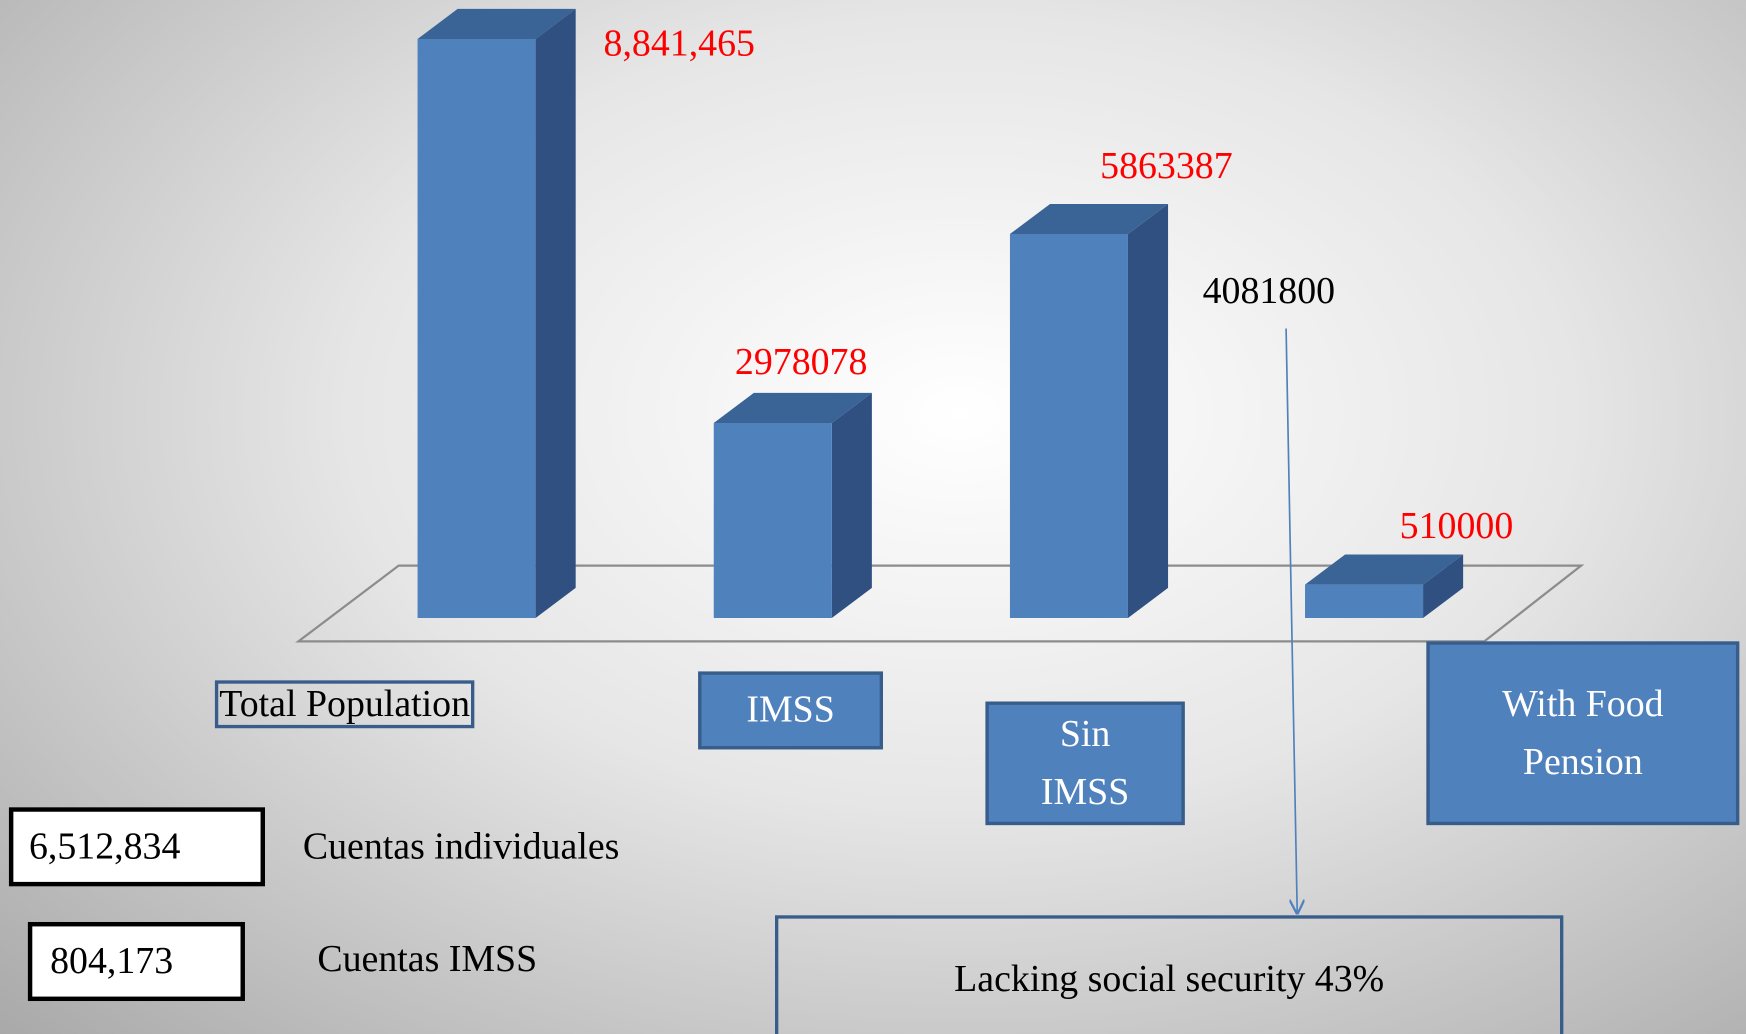 The image size is (1746, 1034). I want to click on value-label: 2978078, so click(801, 362).